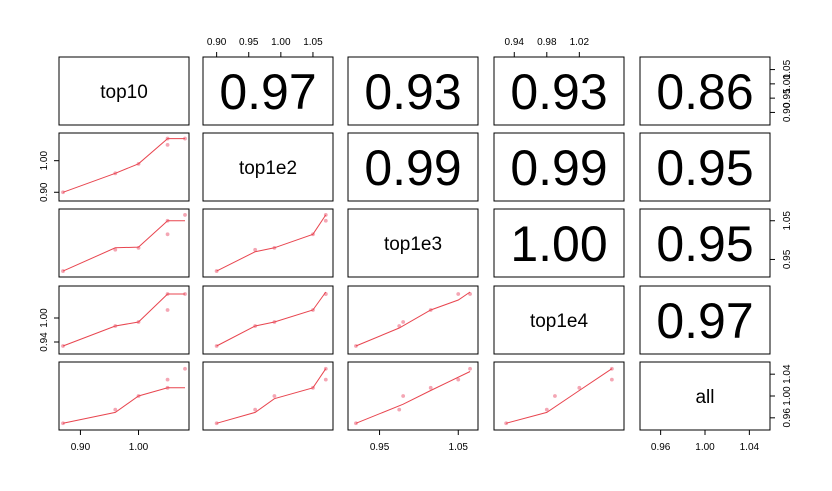 Image resolution: width=832 pixels, height=491 pixels. Describe the element at coordinates (515, 42) in the screenshot. I see `axis-top-label-c3-0: 0.94` at that location.